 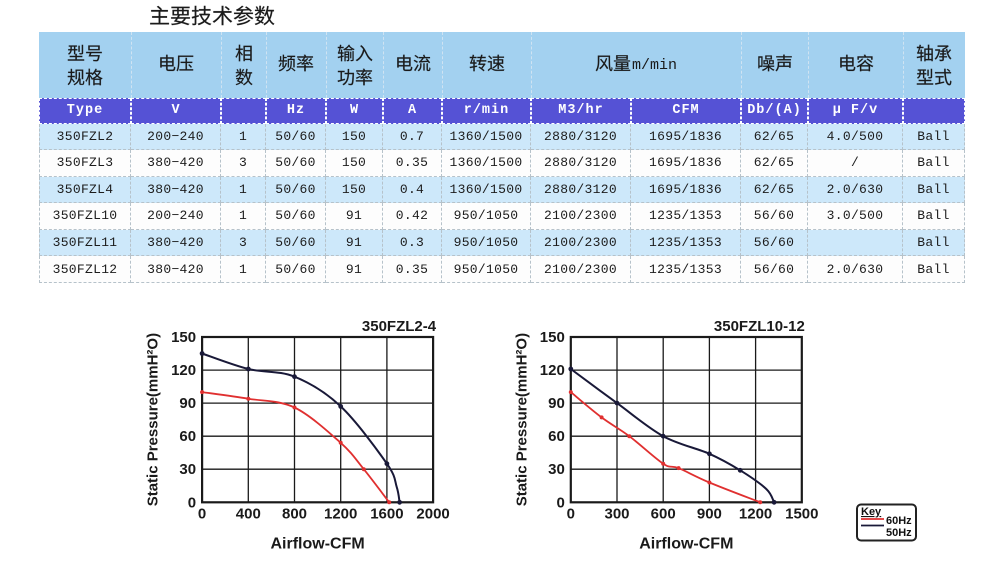 I want to click on svg-text: 600, so click(x=663, y=513).